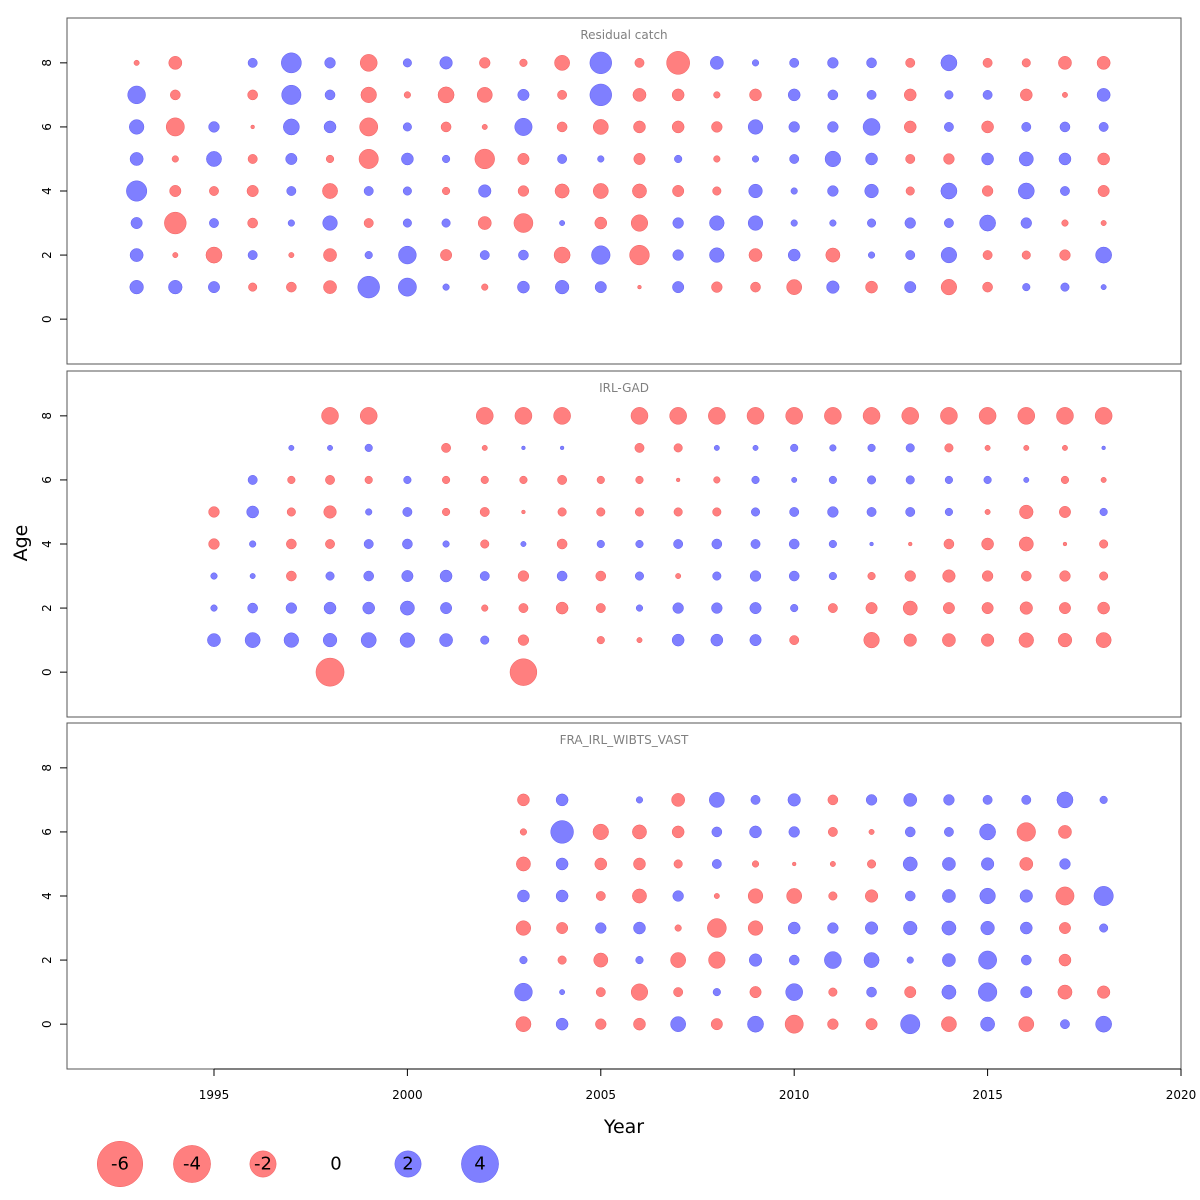 The width and height of the screenshot is (1200, 1200). Describe the element at coordinates (1181, 1095) in the screenshot. I see `x-tick-label: 2020` at that location.